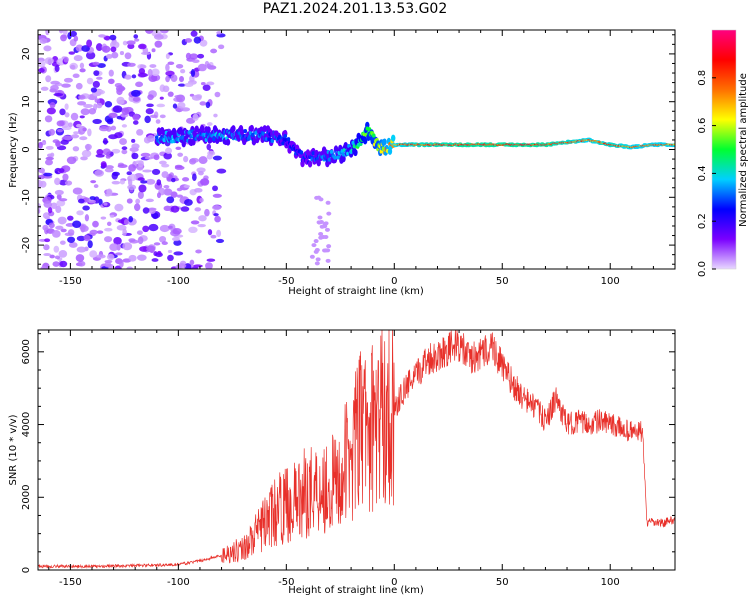 This screenshot has height=600, width=750. What do you see at coordinates (702, 269) in the screenshot?
I see `colorbar-tick-label: 0.0` at bounding box center [702, 269].